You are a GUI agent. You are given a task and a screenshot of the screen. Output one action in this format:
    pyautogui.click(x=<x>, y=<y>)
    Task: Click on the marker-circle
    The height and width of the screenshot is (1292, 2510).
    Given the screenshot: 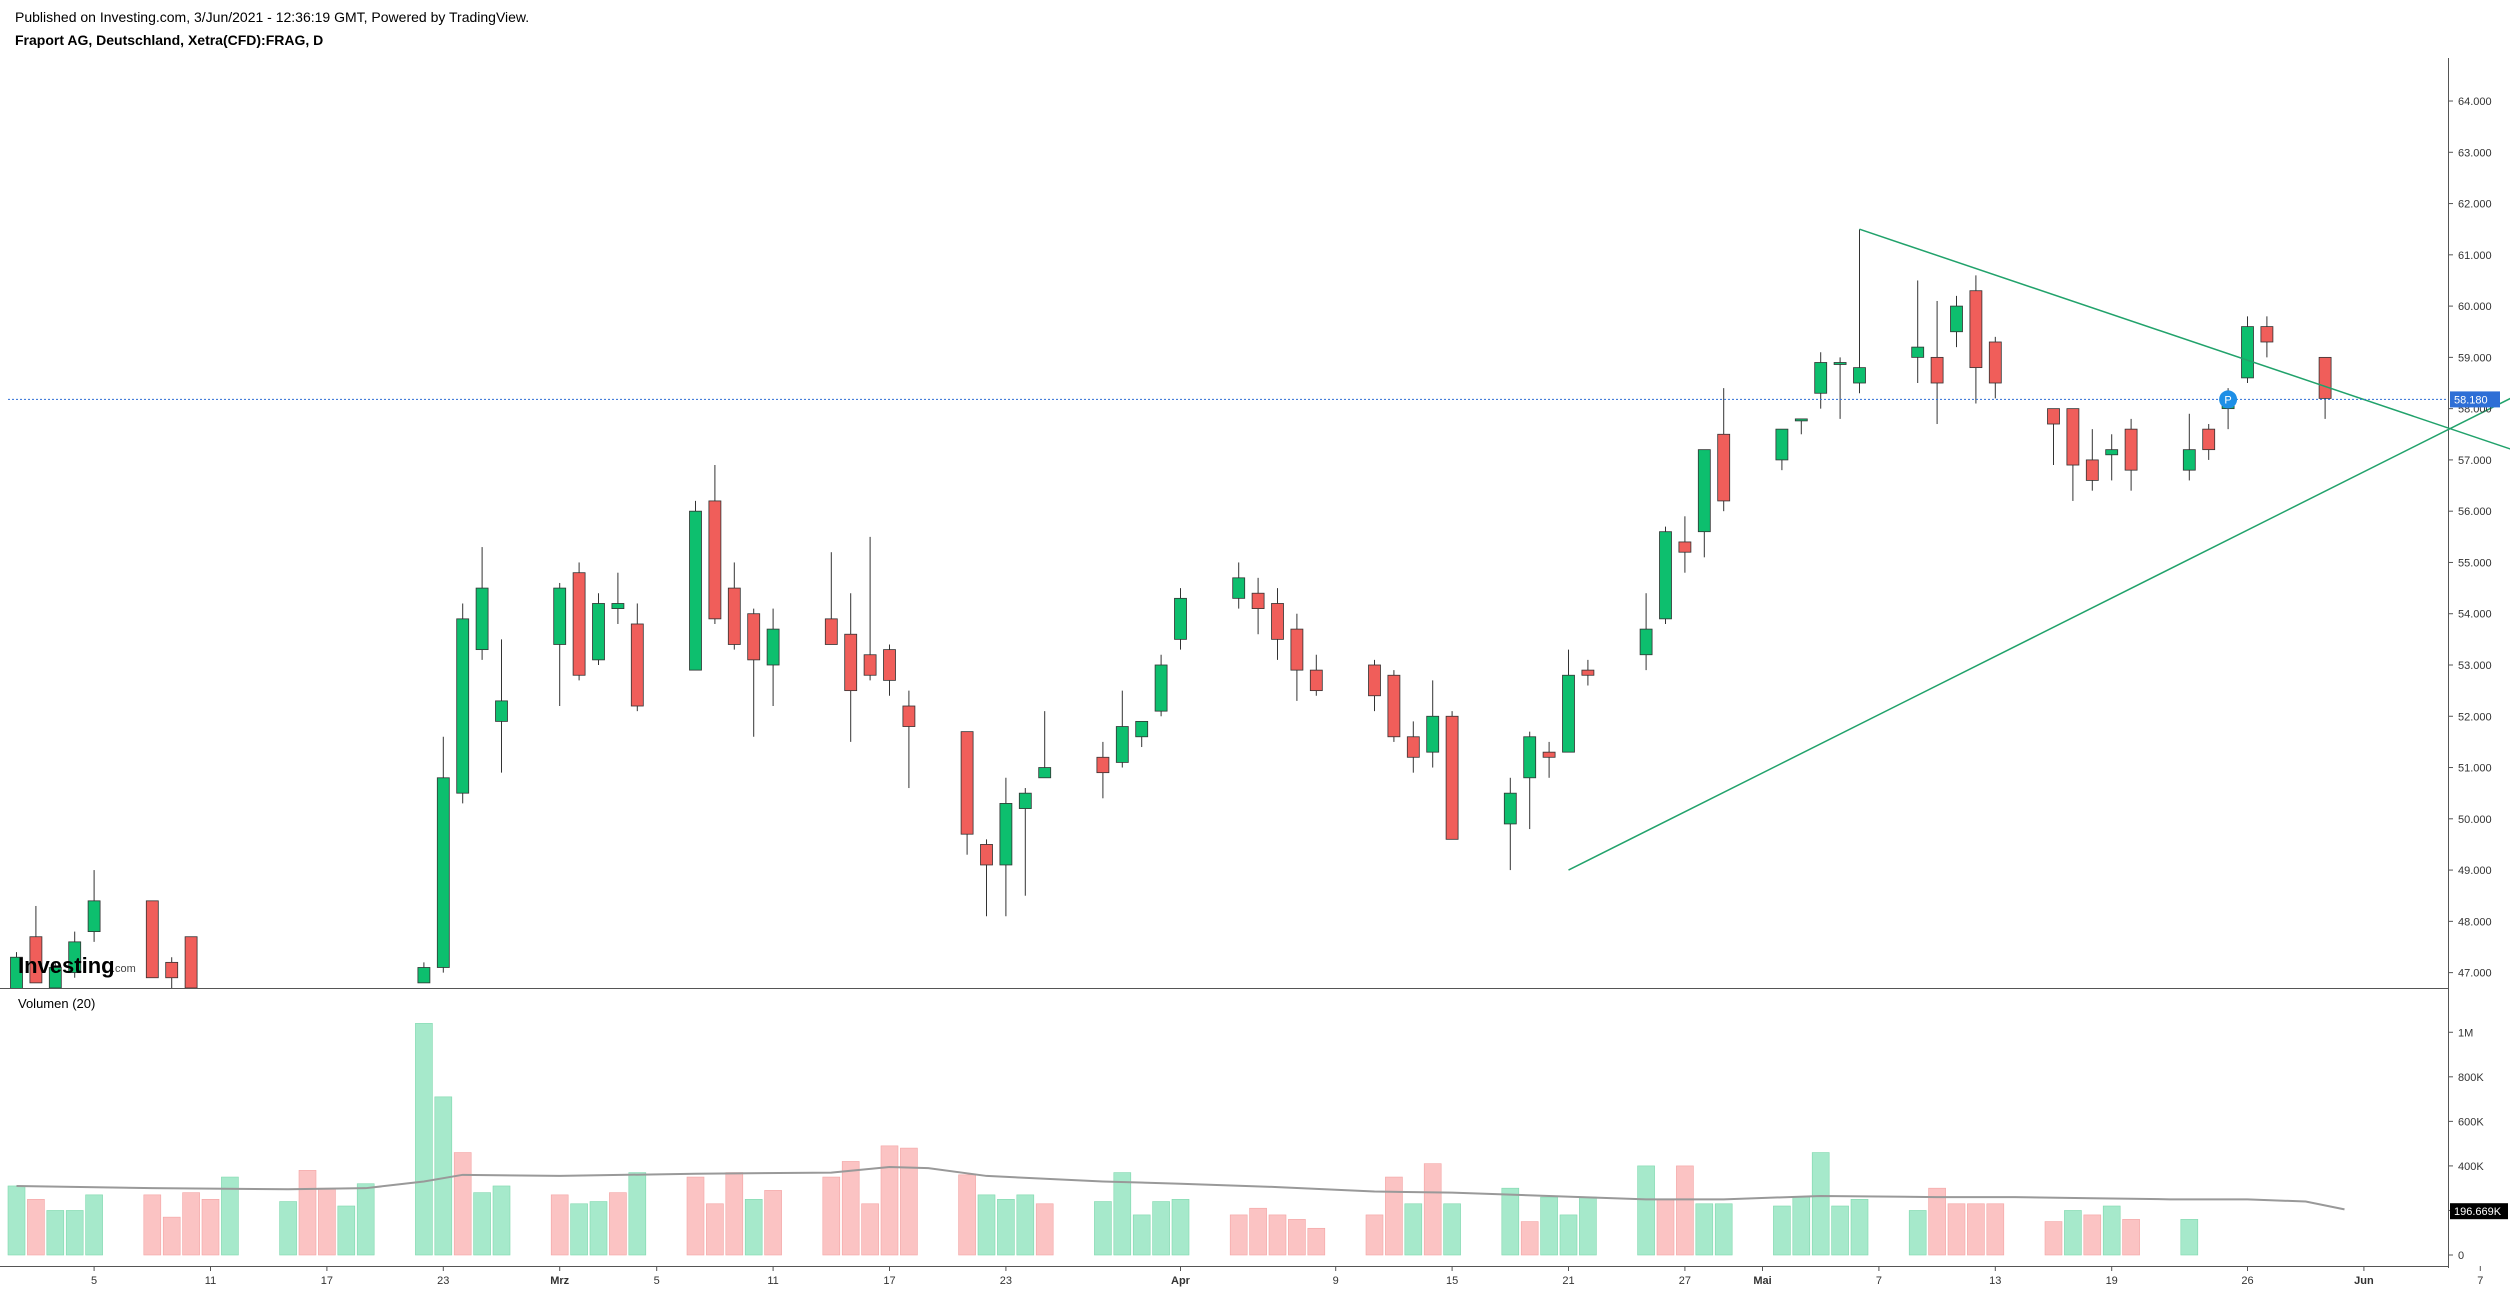 What is the action you would take?
    pyautogui.click(x=2228, y=399)
    